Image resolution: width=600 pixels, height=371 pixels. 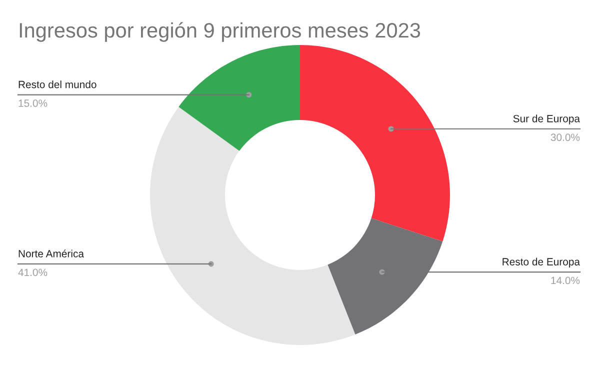 What do you see at coordinates (541, 263) in the screenshot?
I see `slice-label: Resto de Europa` at bounding box center [541, 263].